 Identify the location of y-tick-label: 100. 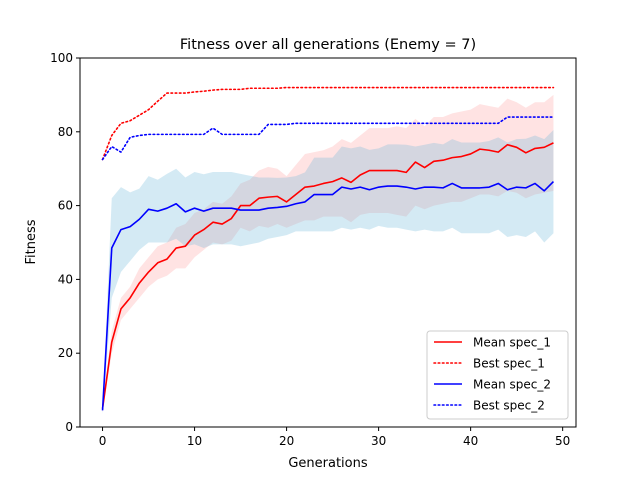
(61, 58).